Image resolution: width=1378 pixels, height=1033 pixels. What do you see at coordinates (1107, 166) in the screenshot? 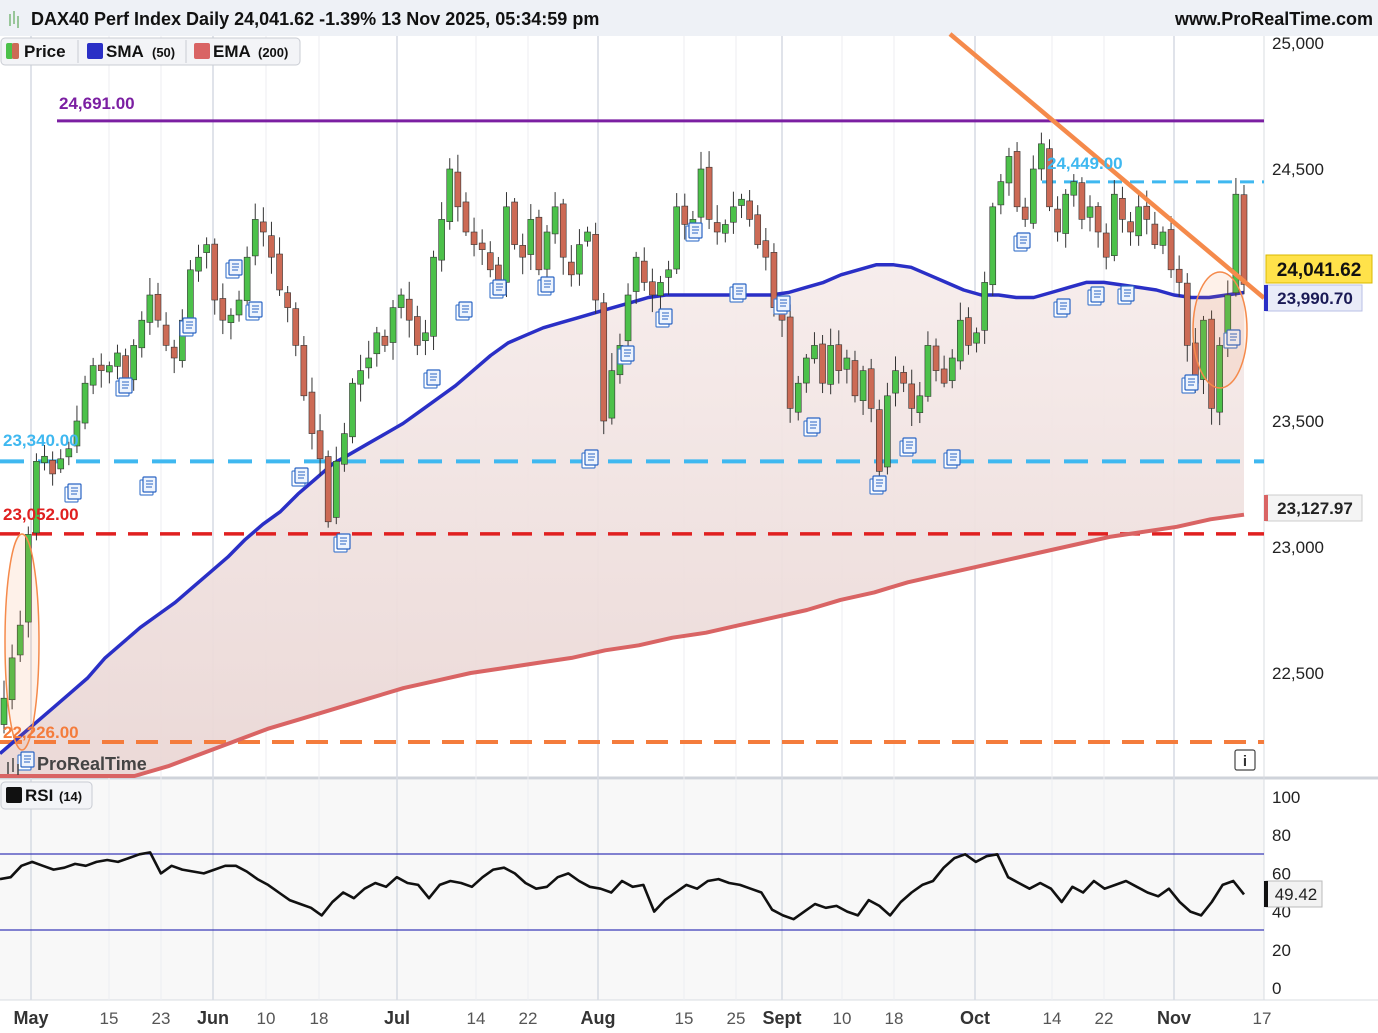
I see `downtrend-line` at bounding box center [1107, 166].